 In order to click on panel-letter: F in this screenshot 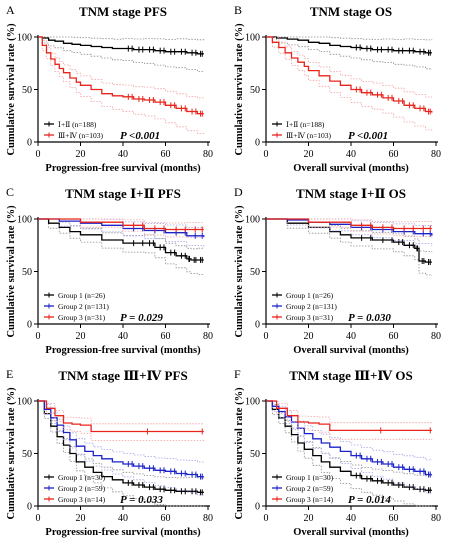, I will do `click(237, 374)`.